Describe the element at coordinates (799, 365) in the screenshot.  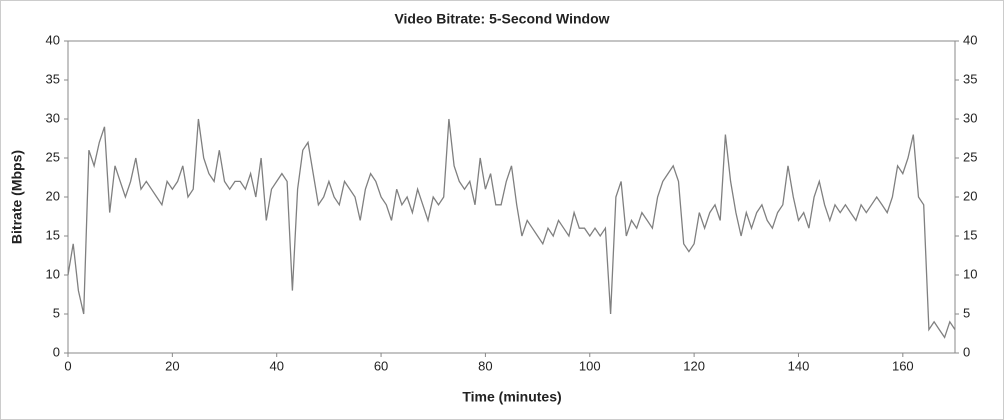
I see `x-tick-label: 140` at that location.